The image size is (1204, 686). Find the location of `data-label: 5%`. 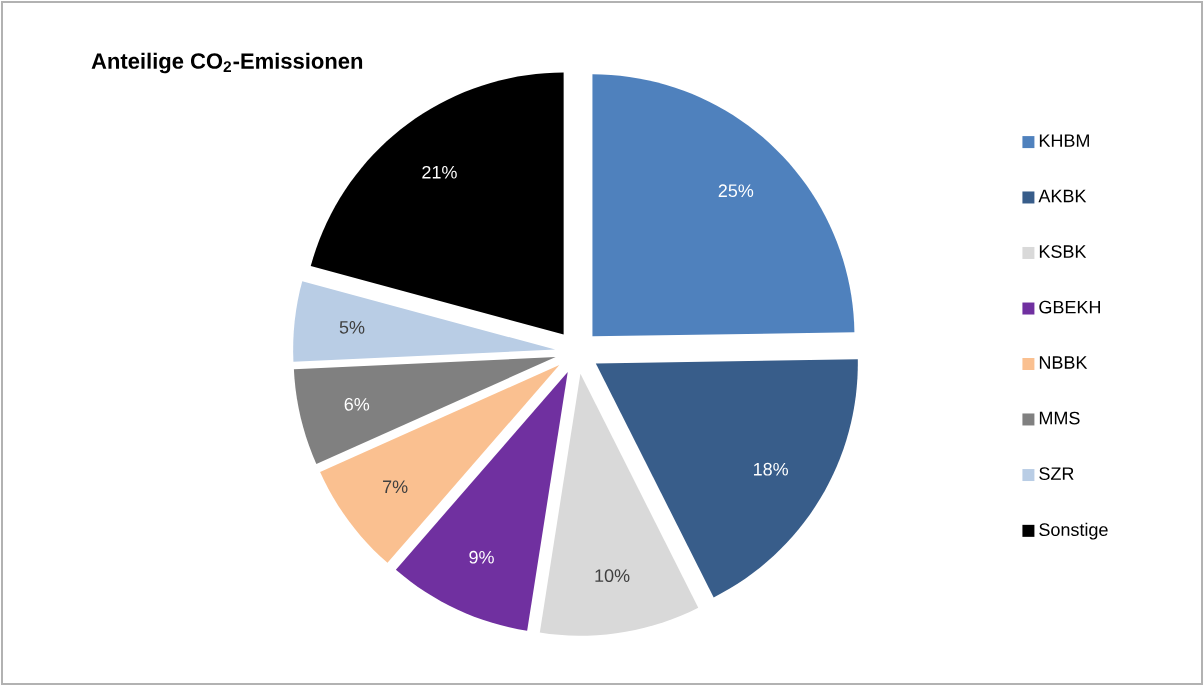

data-label: 5% is located at coordinates (352, 327).